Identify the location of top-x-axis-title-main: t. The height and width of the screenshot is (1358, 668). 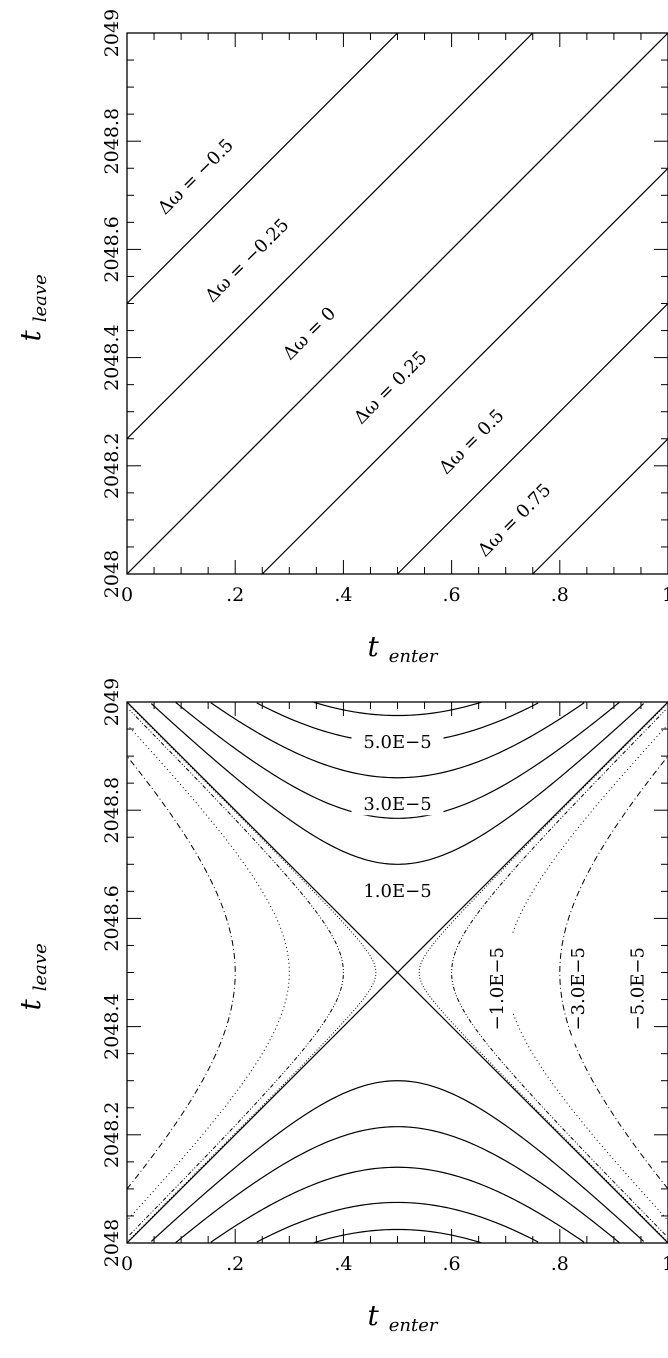
(374, 646).